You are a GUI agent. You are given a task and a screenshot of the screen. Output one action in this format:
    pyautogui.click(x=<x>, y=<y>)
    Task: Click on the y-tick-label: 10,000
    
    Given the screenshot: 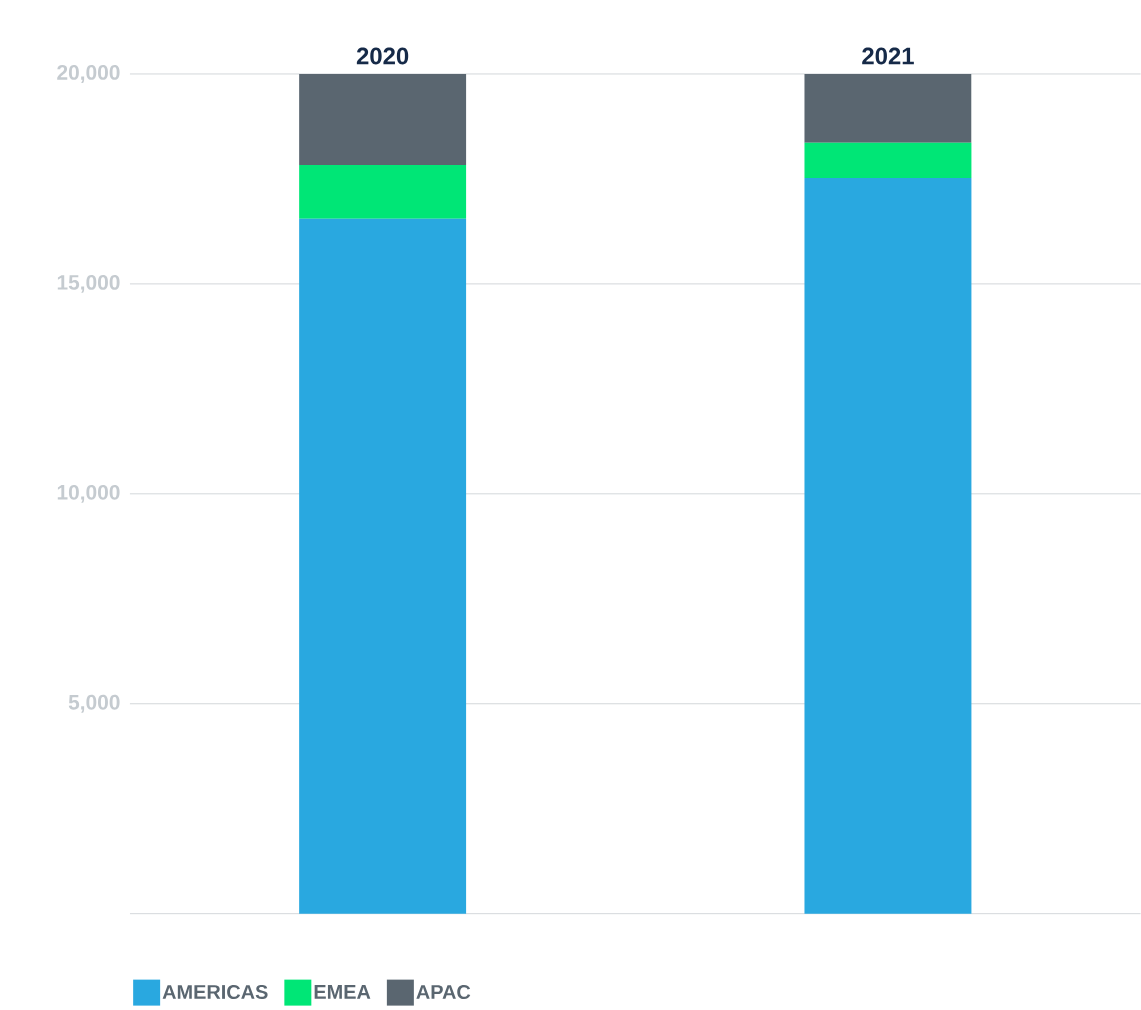 What is the action you would take?
    pyautogui.click(x=88, y=494)
    